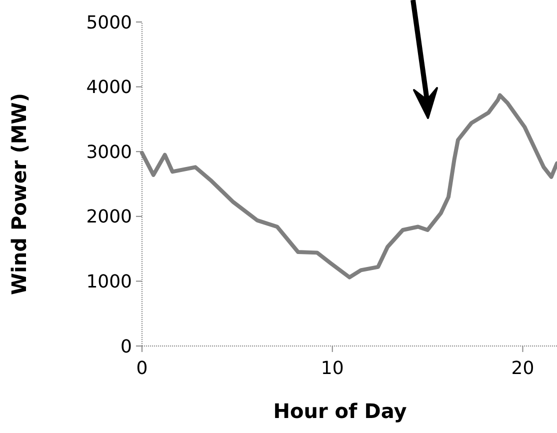 The height and width of the screenshot is (433, 557). What do you see at coordinates (332, 368) in the screenshot?
I see `x-tick-label: 10` at bounding box center [332, 368].